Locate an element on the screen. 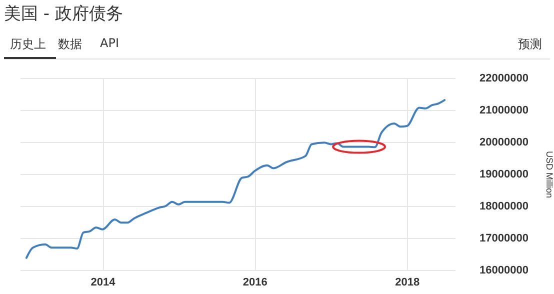 The width and height of the screenshot is (554, 294). y-axis-title: USD Million is located at coordinates (549, 174).